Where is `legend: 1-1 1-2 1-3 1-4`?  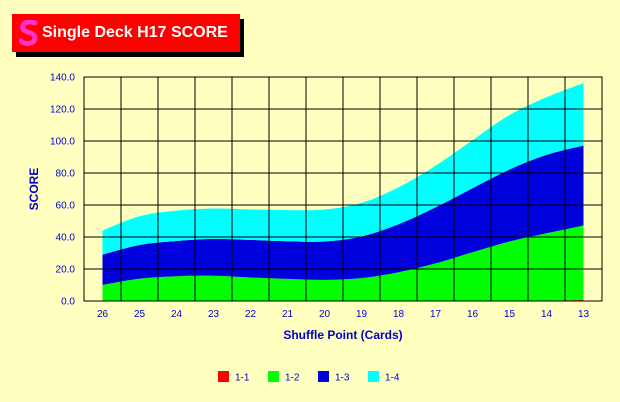 legend: 1-1 1-2 1-3 1-4 is located at coordinates (309, 377).